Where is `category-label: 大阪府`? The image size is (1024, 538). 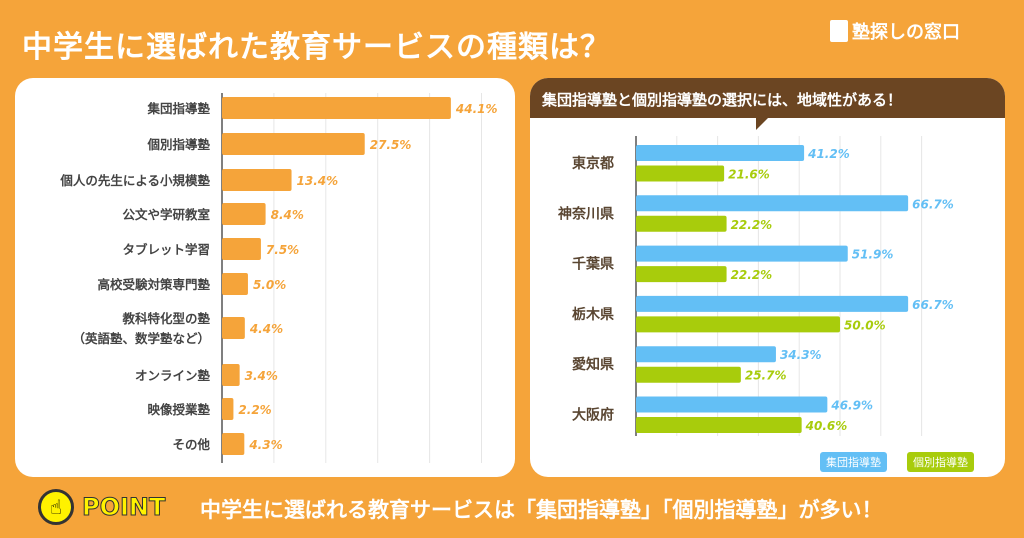
category-label: 大阪府 is located at coordinates (593, 415).